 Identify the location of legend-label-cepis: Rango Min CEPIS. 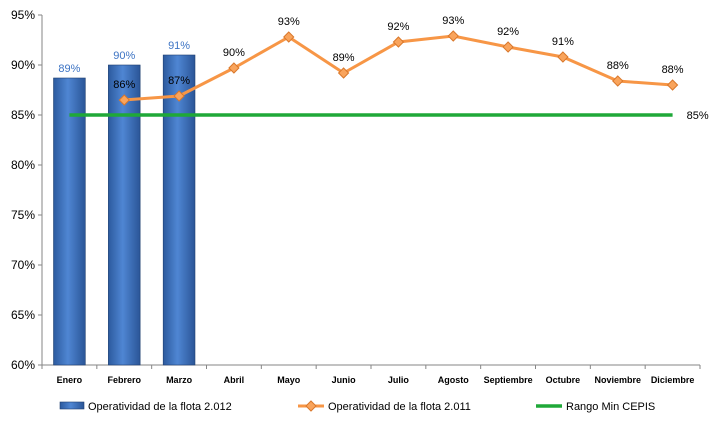
(610, 407).